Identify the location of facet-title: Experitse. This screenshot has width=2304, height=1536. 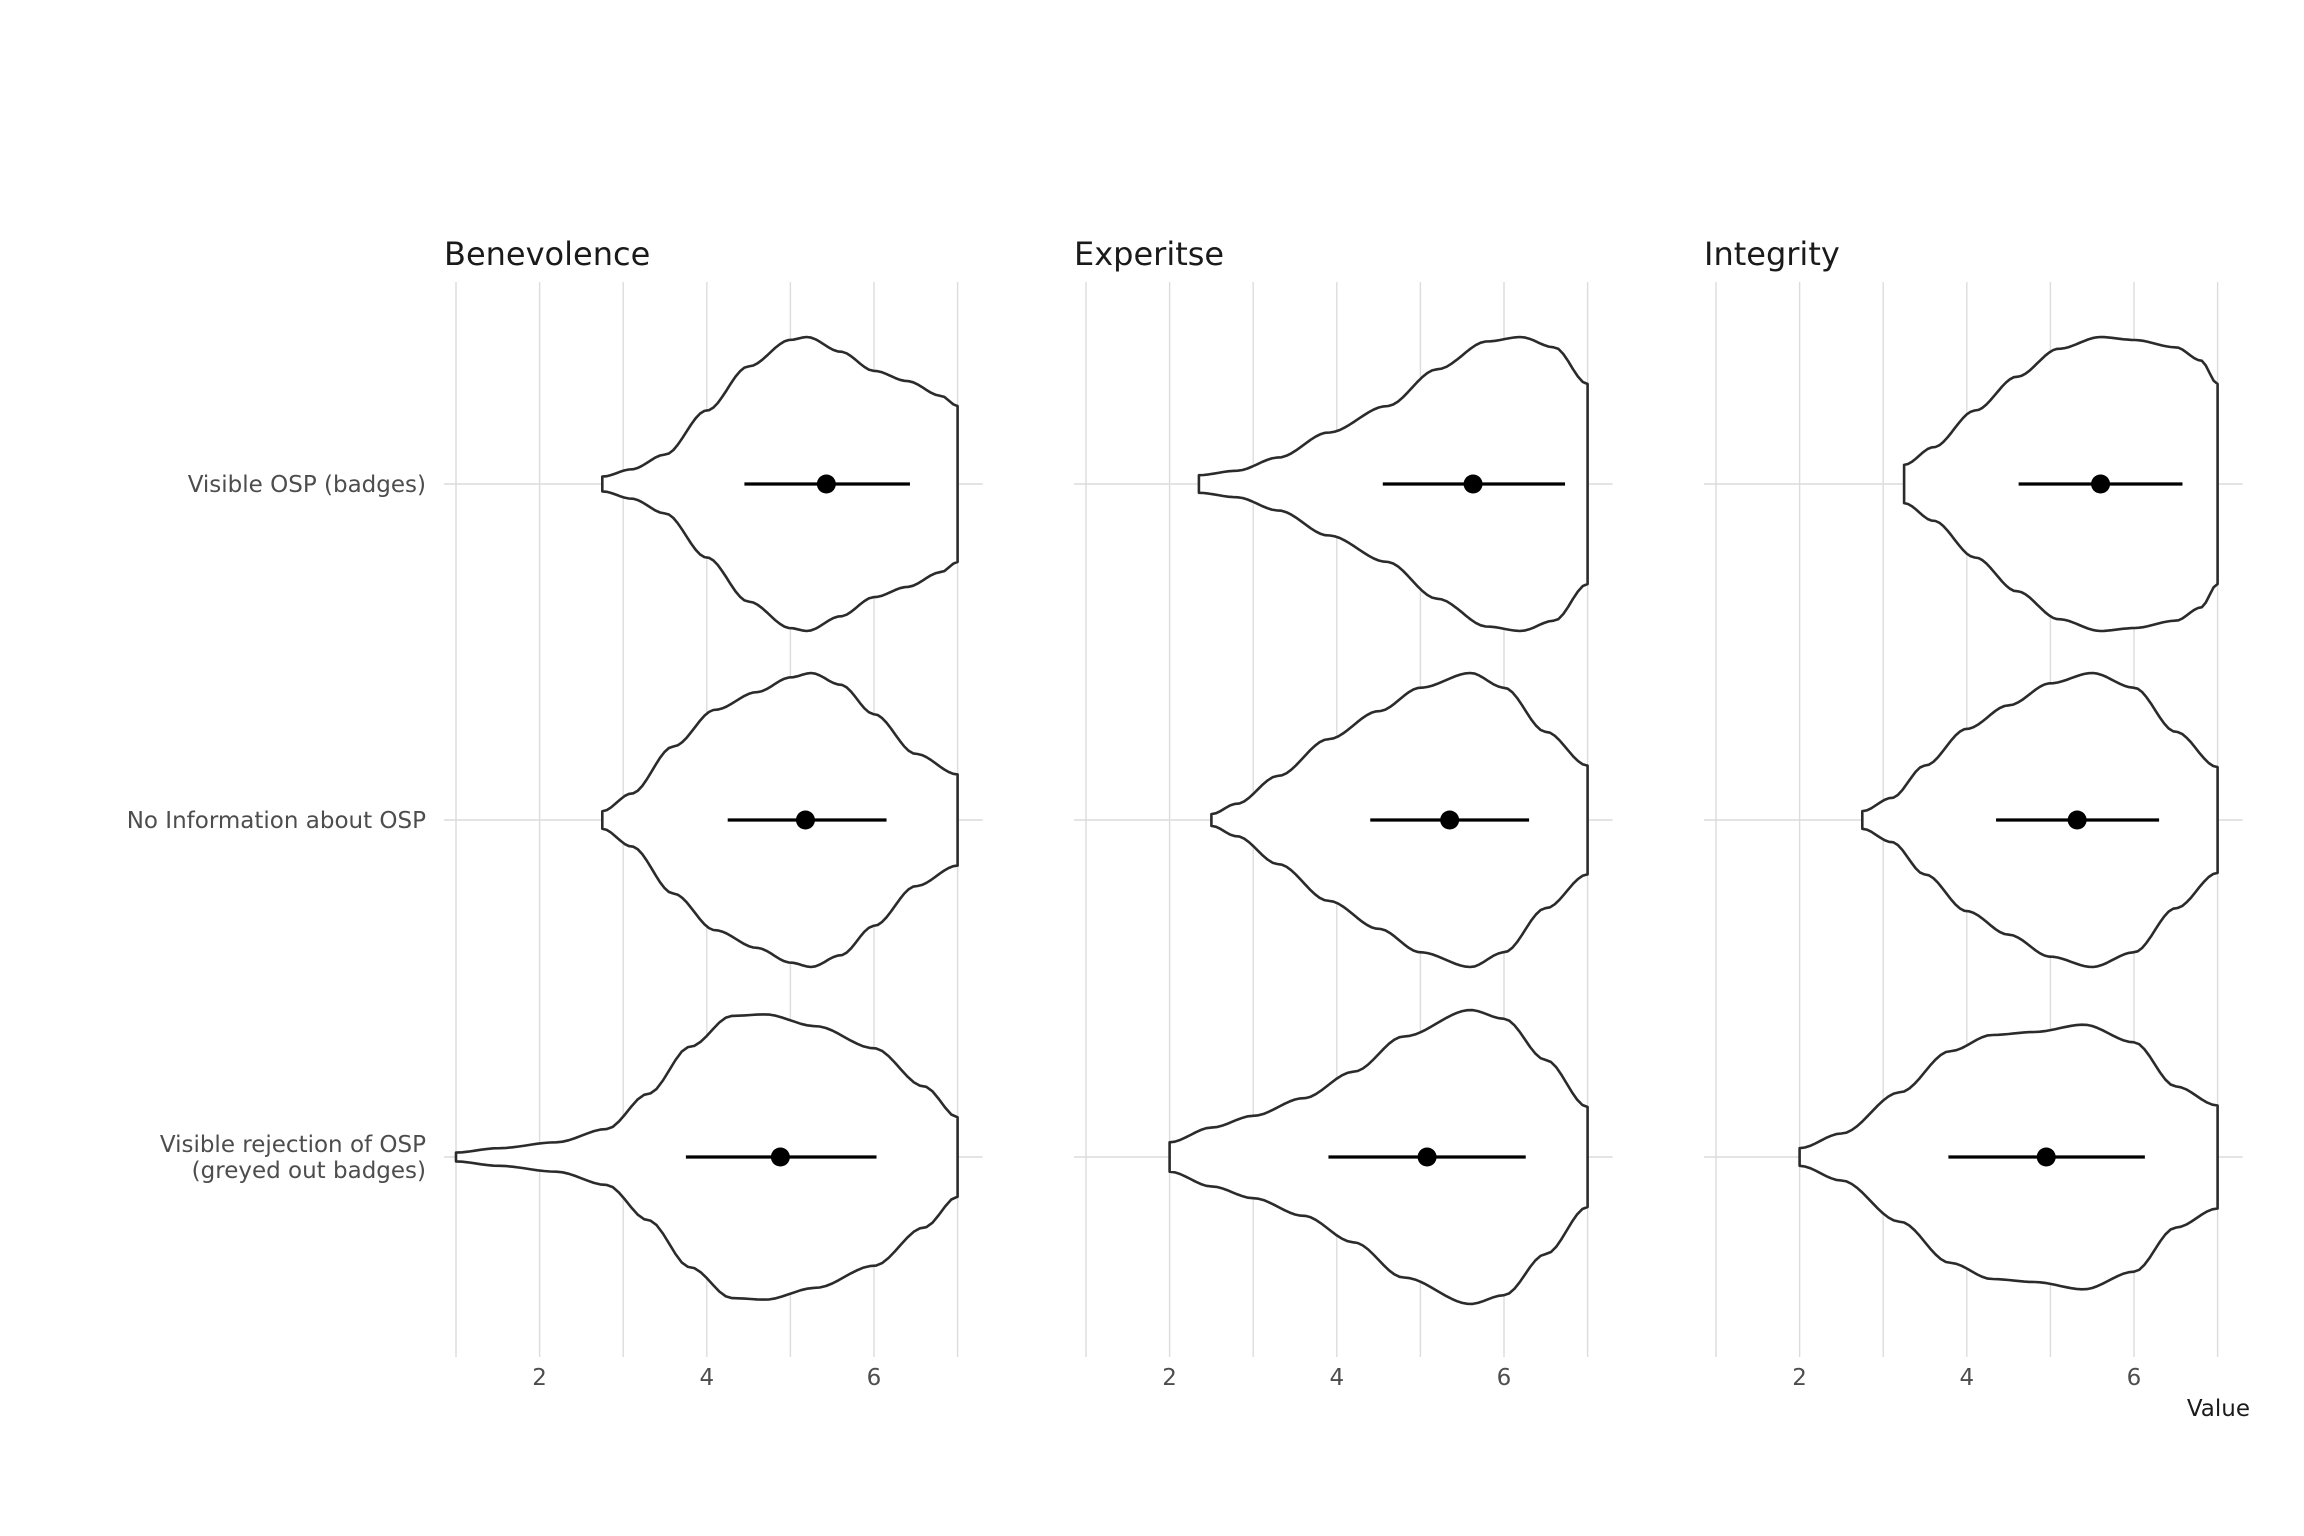
(1149, 254).